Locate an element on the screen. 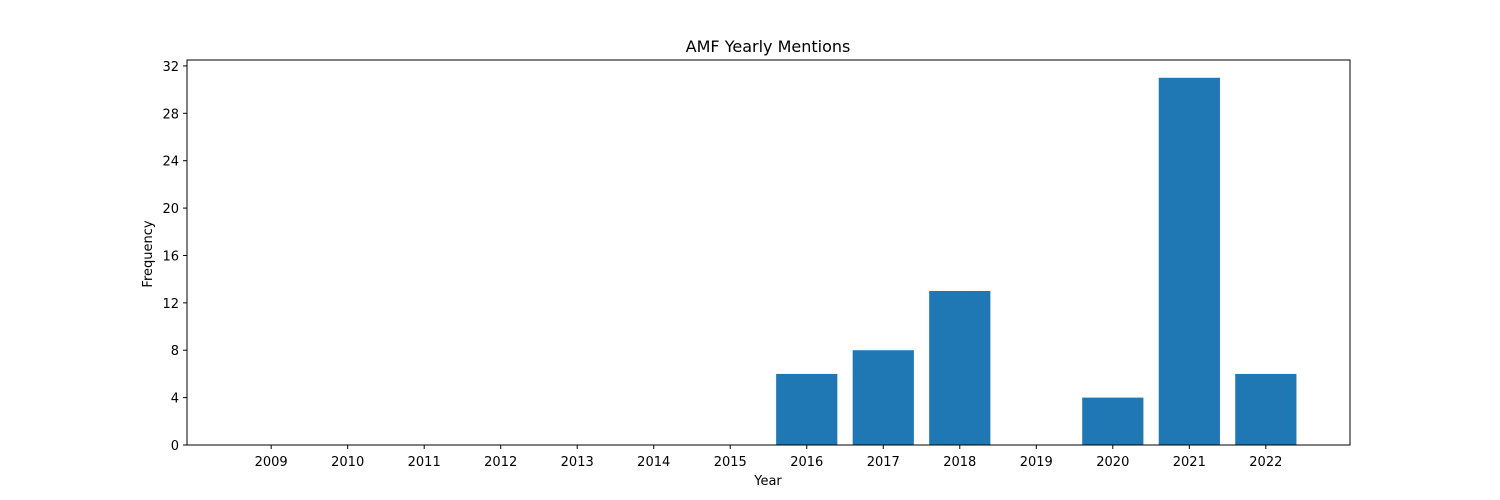  x-tick-label: 2012 is located at coordinates (500, 462).